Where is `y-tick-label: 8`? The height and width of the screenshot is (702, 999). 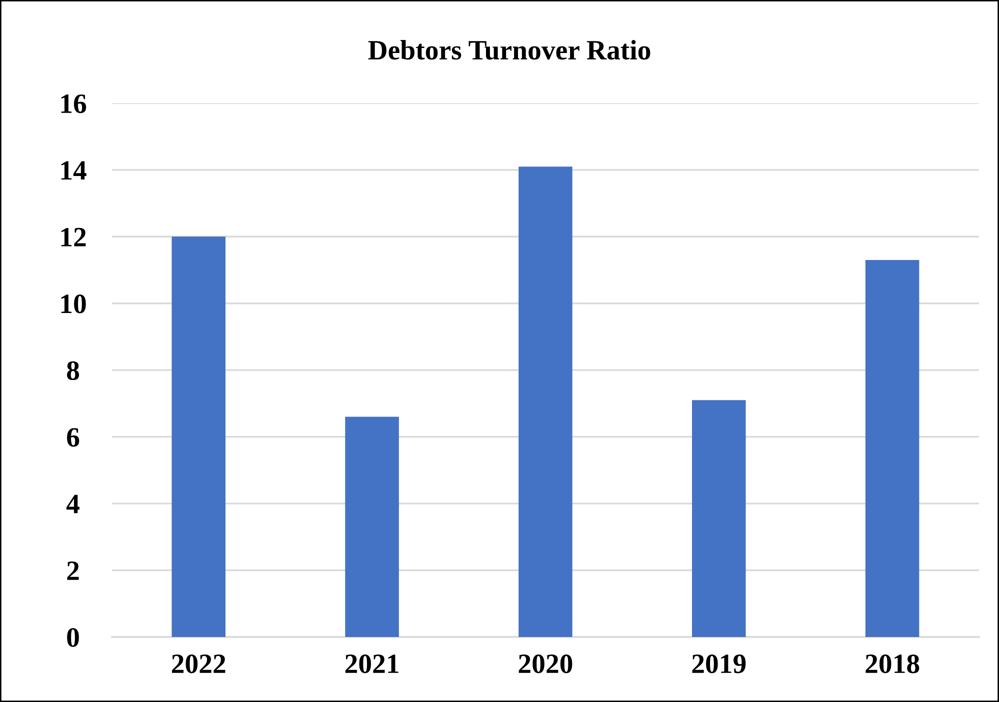
y-tick-label: 8 is located at coordinates (73, 370).